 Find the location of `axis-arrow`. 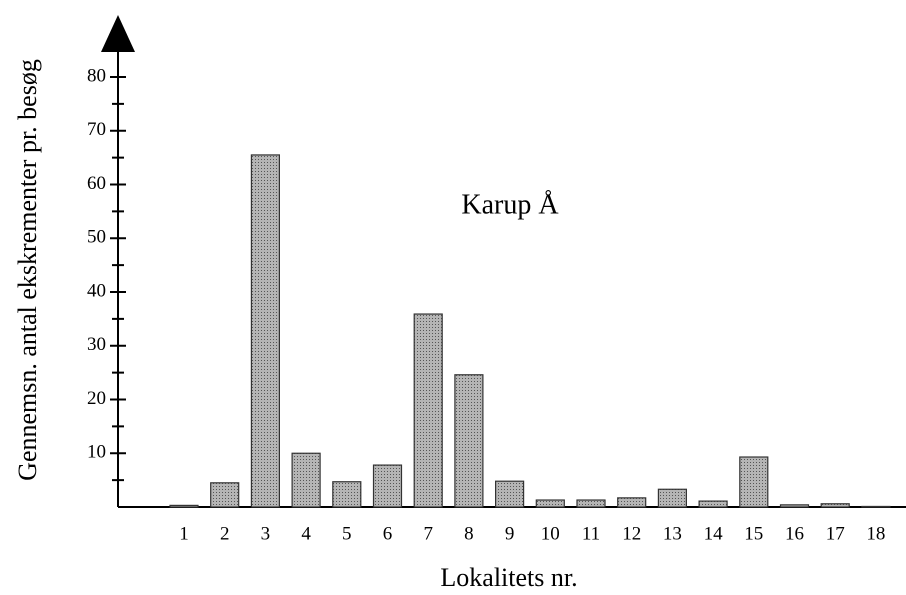

axis-arrow is located at coordinates (118, 33).